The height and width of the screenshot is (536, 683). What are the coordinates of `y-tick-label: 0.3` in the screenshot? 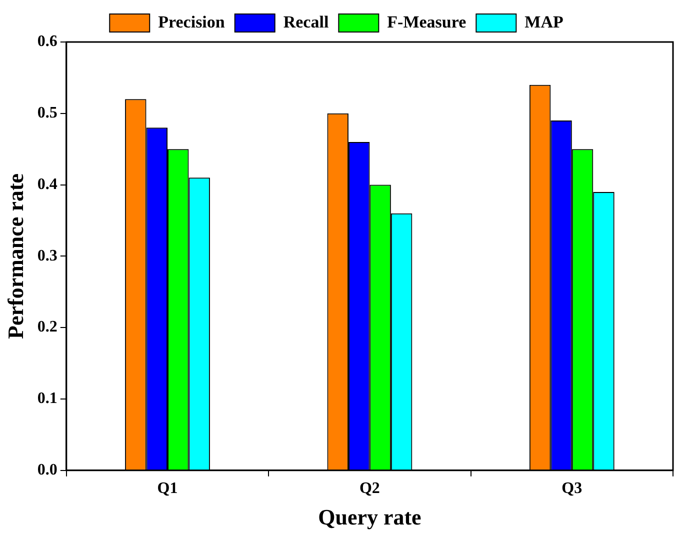 It's located at (47, 255).